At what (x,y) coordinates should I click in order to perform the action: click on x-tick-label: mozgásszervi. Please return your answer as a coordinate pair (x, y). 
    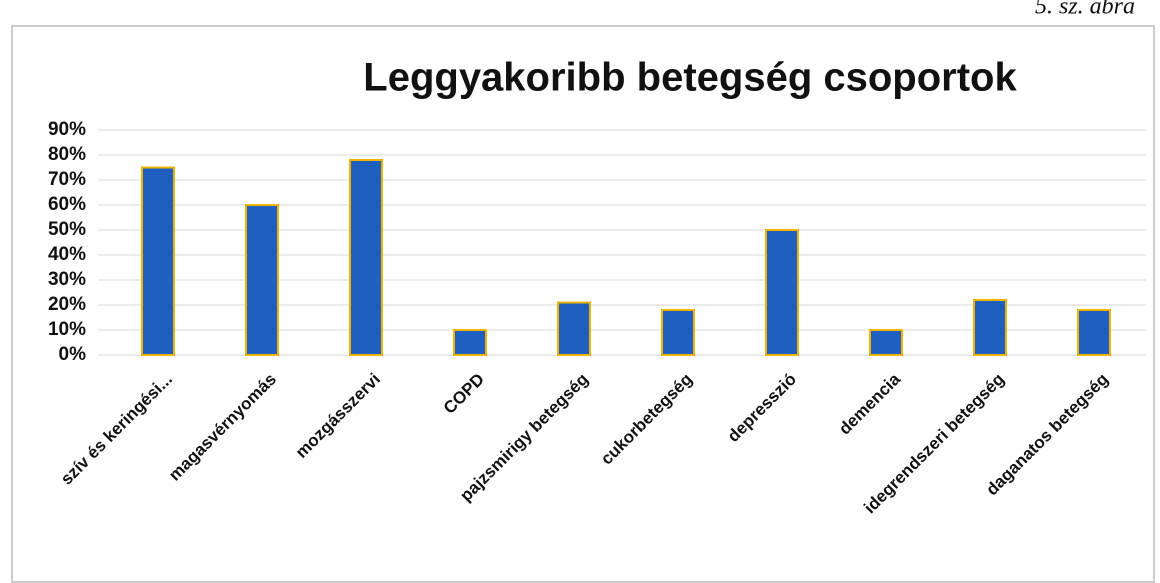
    Looking at the image, I should click on (338, 416).